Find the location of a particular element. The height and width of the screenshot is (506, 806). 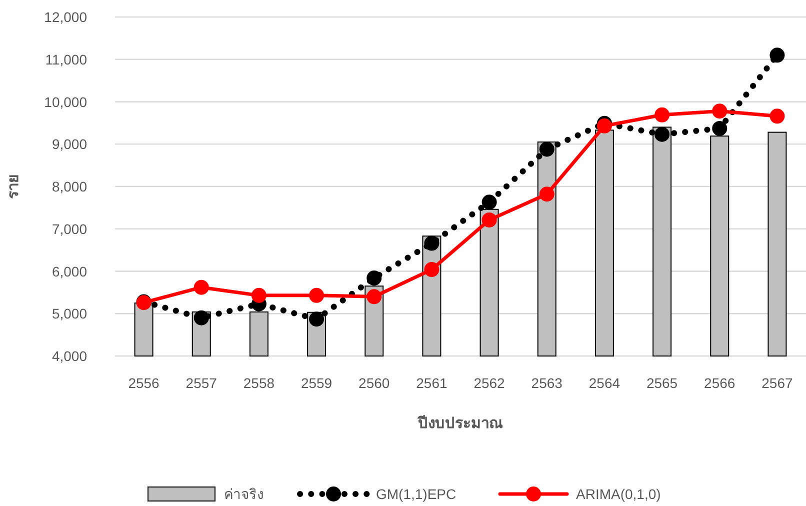

y-axis-title: ราย is located at coordinates (13, 186).